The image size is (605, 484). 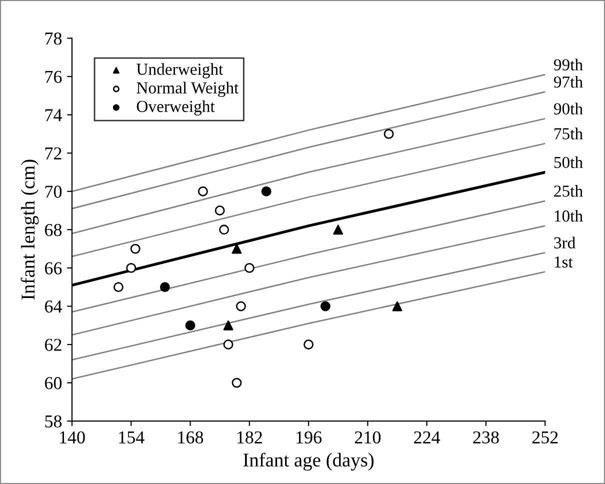 I want to click on x-tick-label: 252, so click(x=545, y=437).